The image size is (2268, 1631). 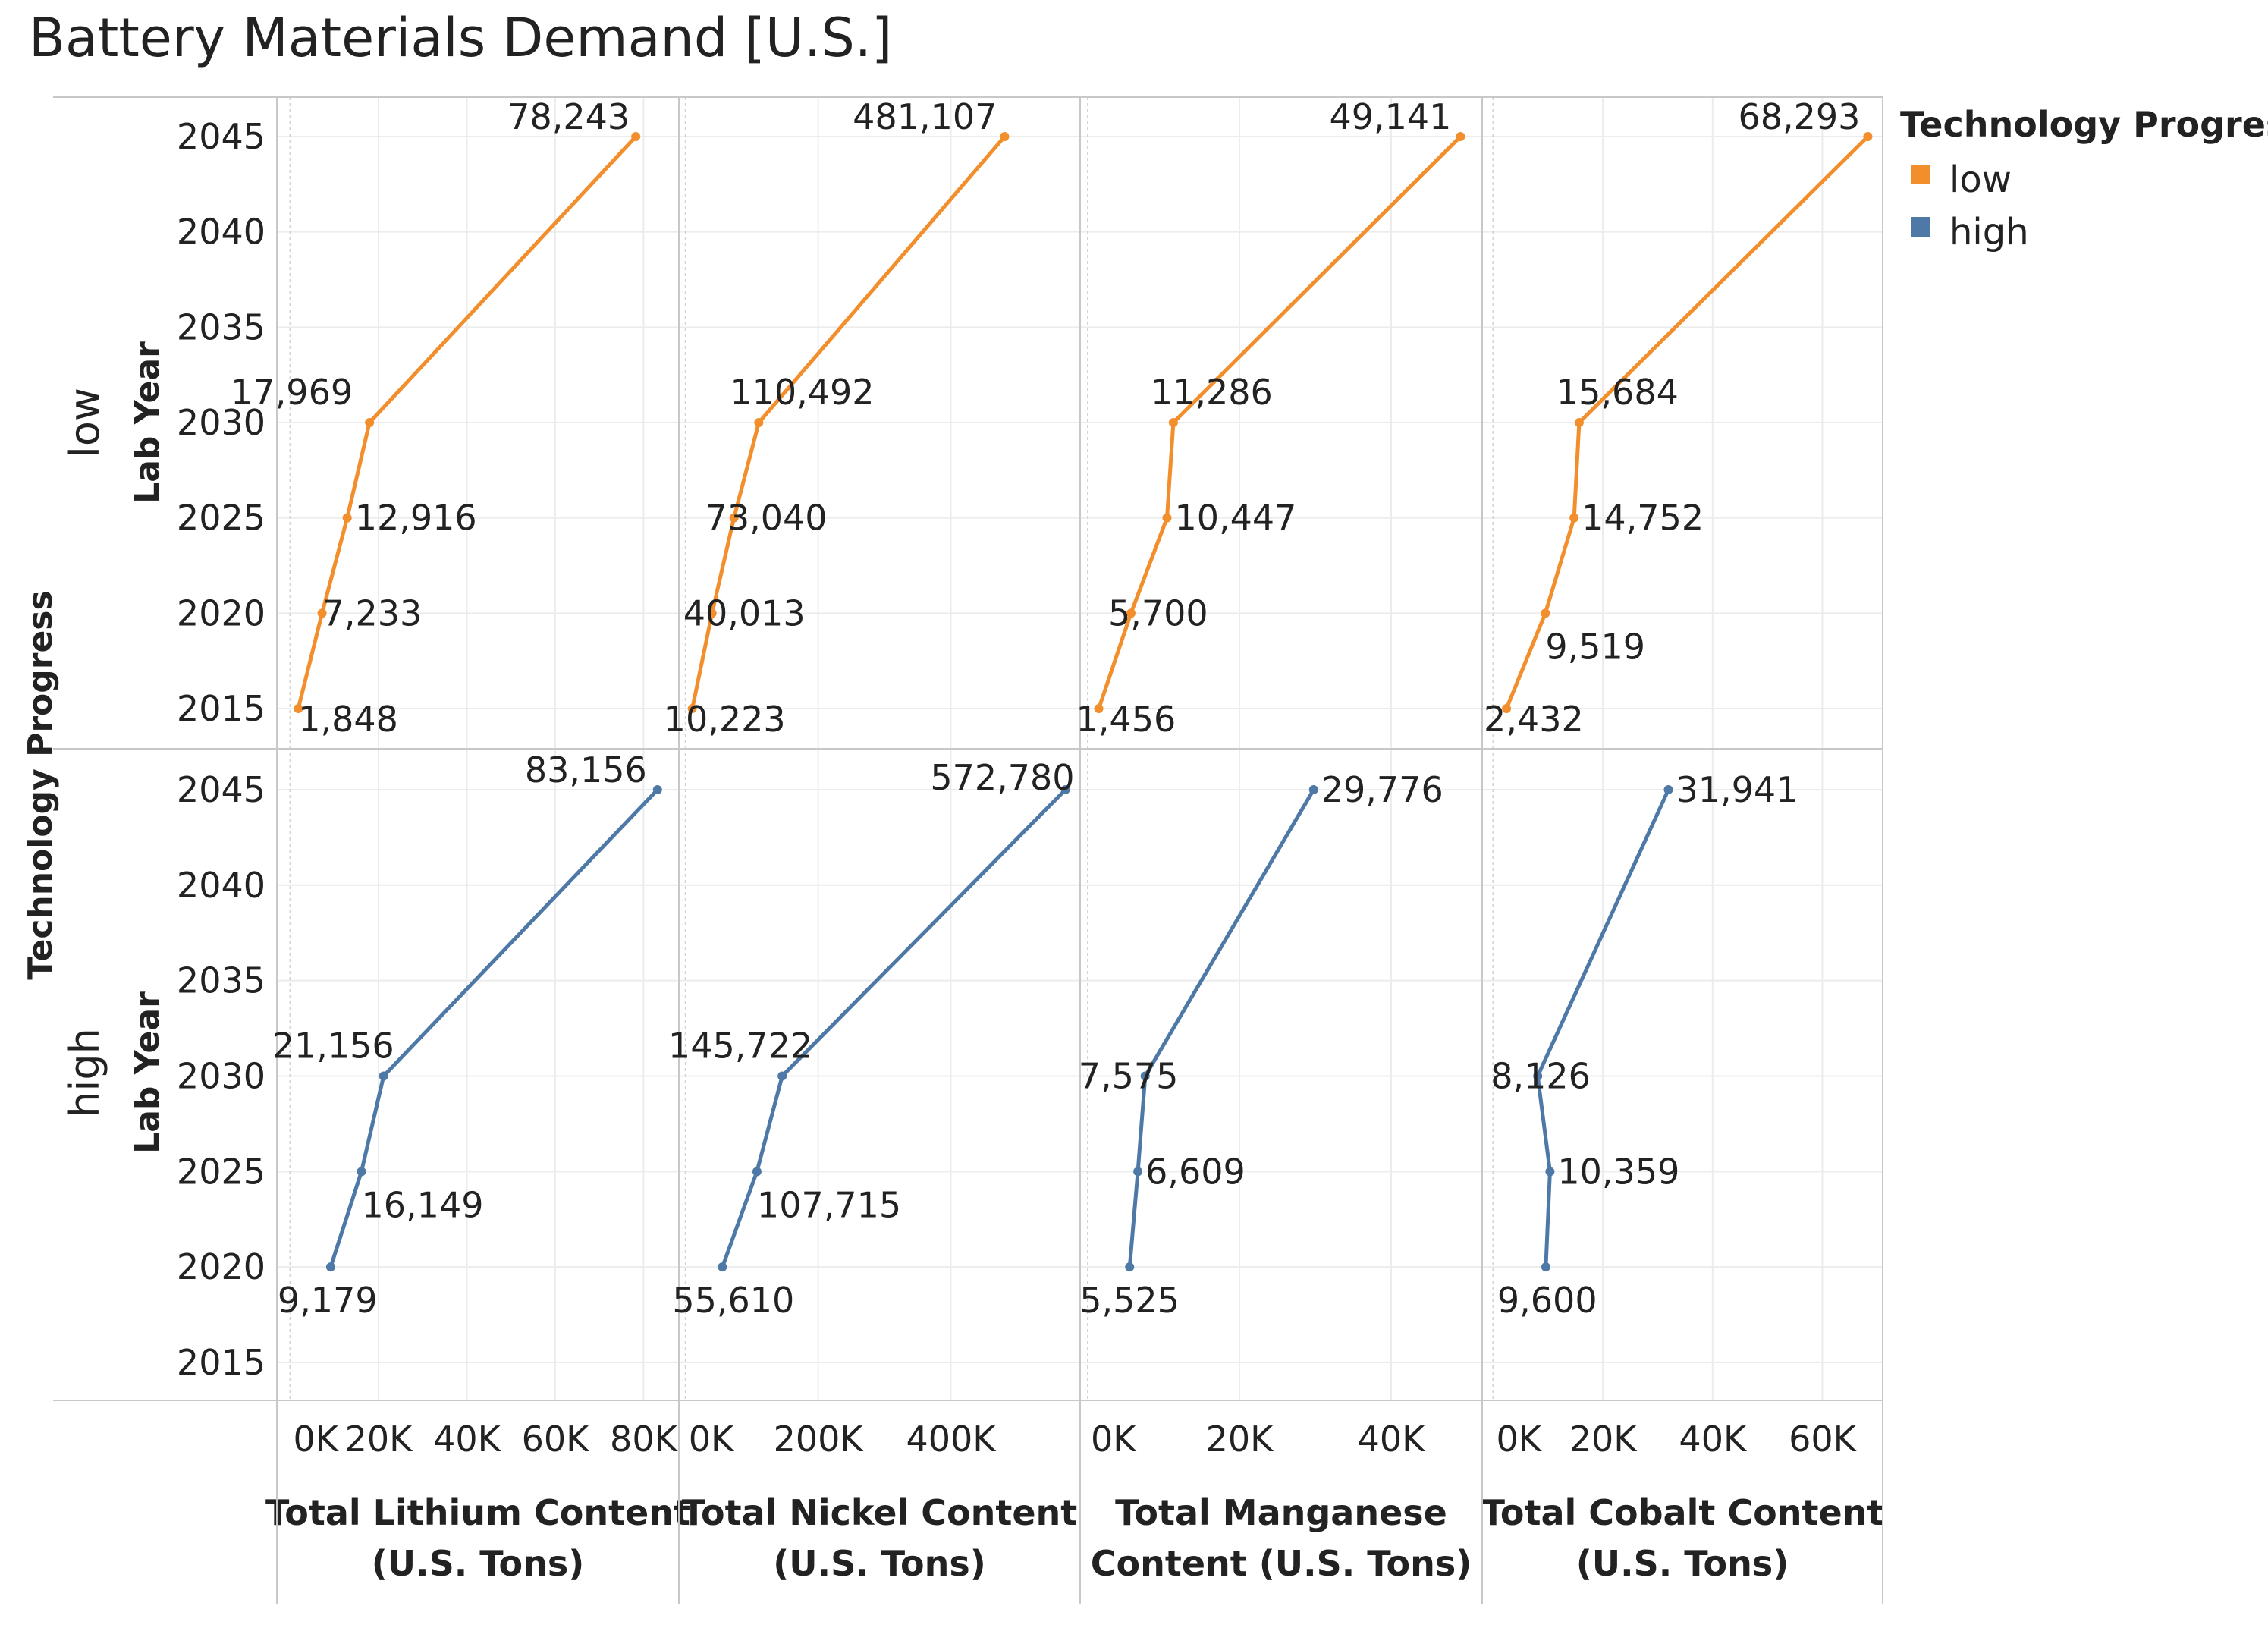 I want to click on y-tick-label: 2015, so click(x=221, y=708).